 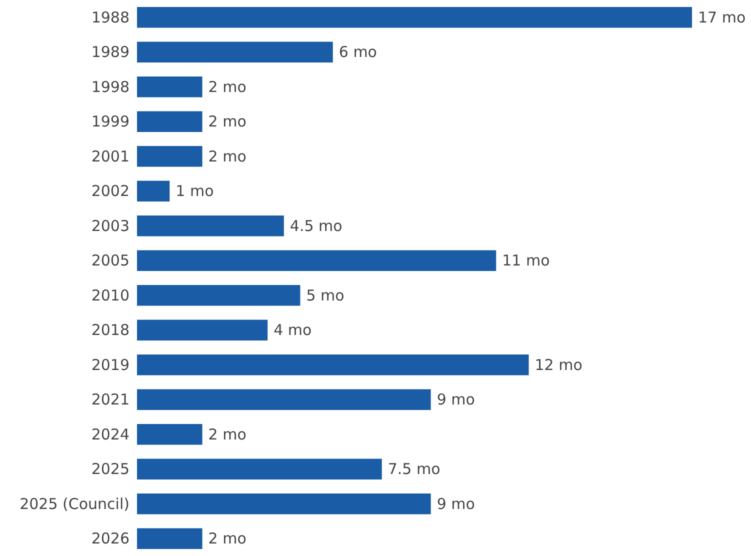 What do you see at coordinates (110, 295) in the screenshot?
I see `y-tick-label: 2010` at bounding box center [110, 295].